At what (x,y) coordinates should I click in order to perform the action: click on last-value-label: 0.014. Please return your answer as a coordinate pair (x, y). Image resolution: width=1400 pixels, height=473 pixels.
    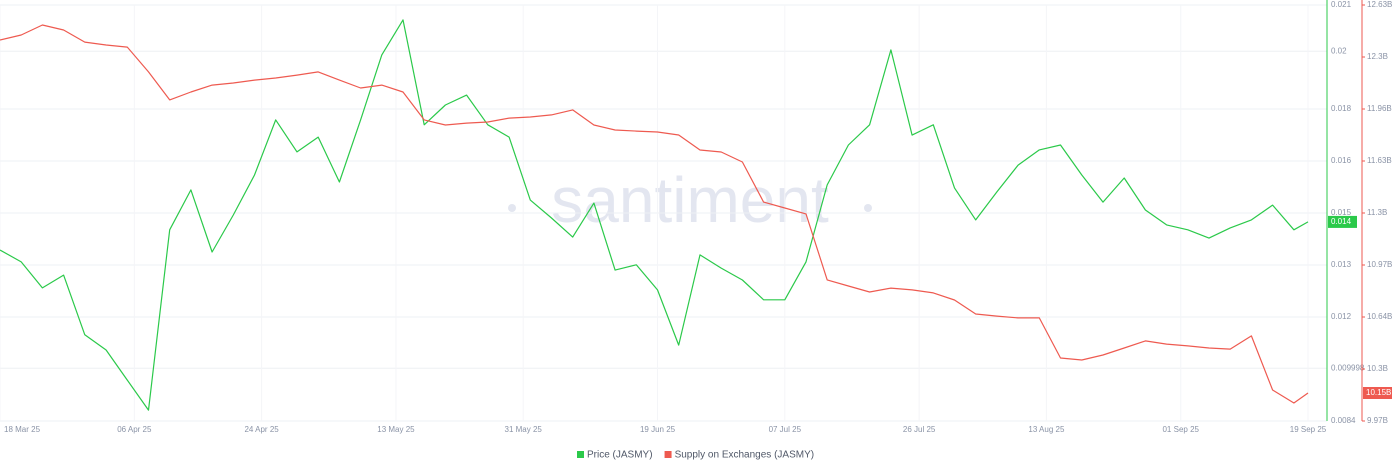
    Looking at the image, I should click on (1341, 221).